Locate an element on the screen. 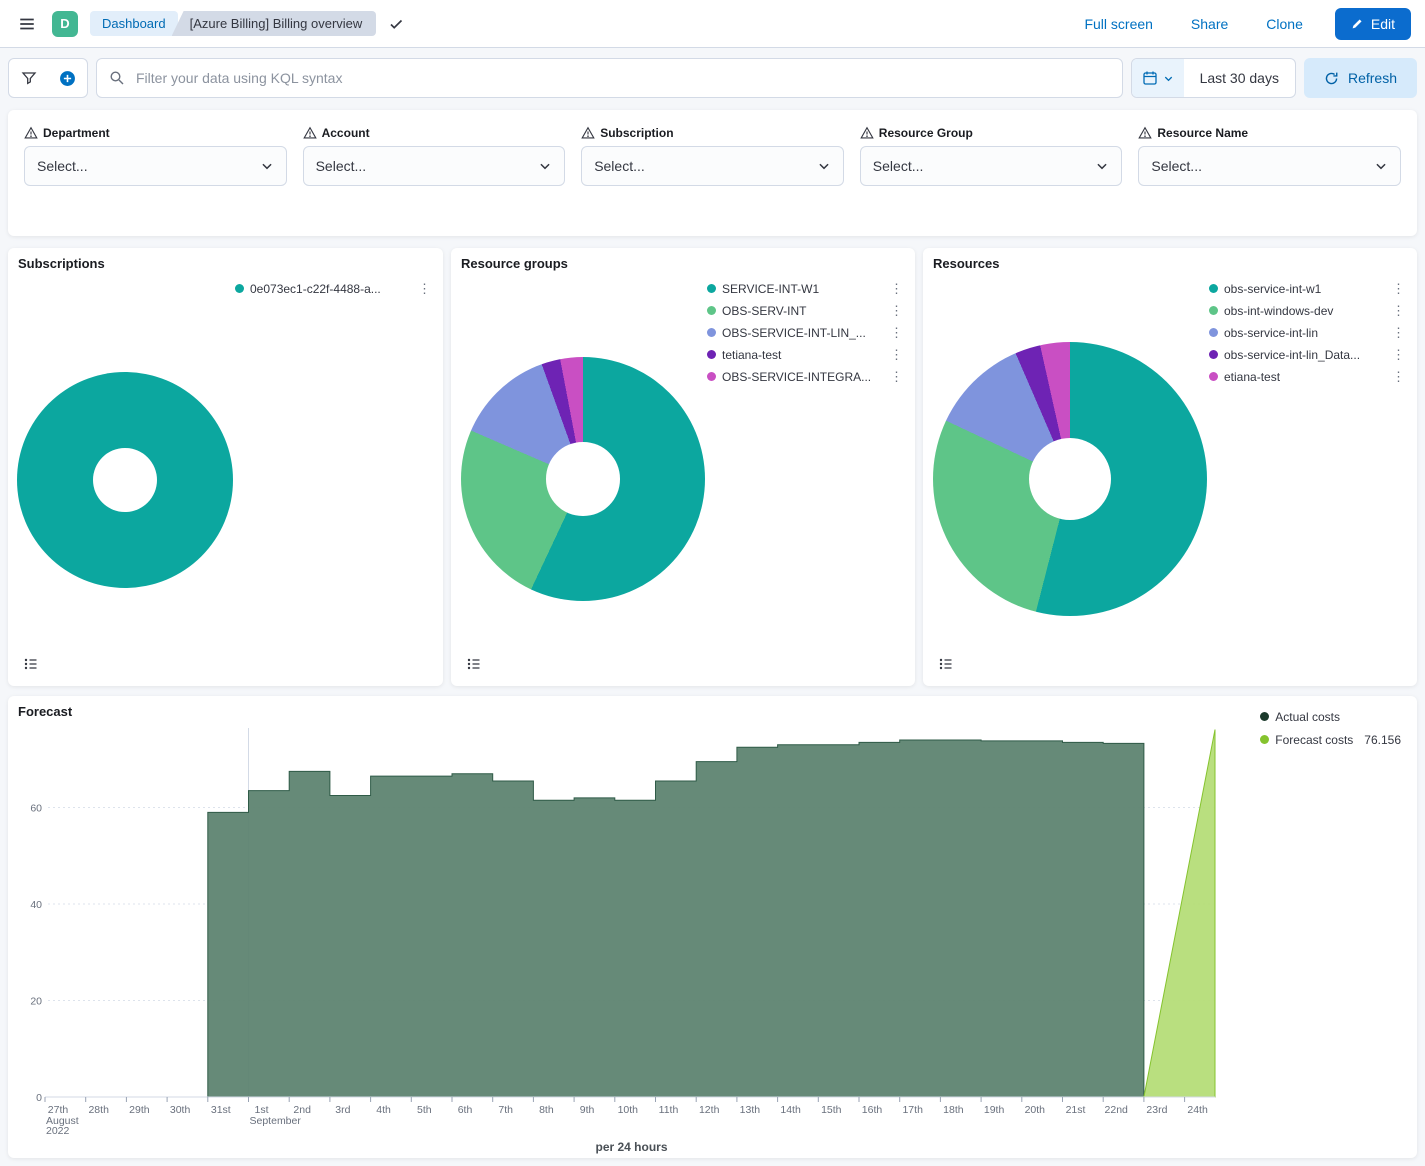  kql-search-bar is located at coordinates (609, 78).